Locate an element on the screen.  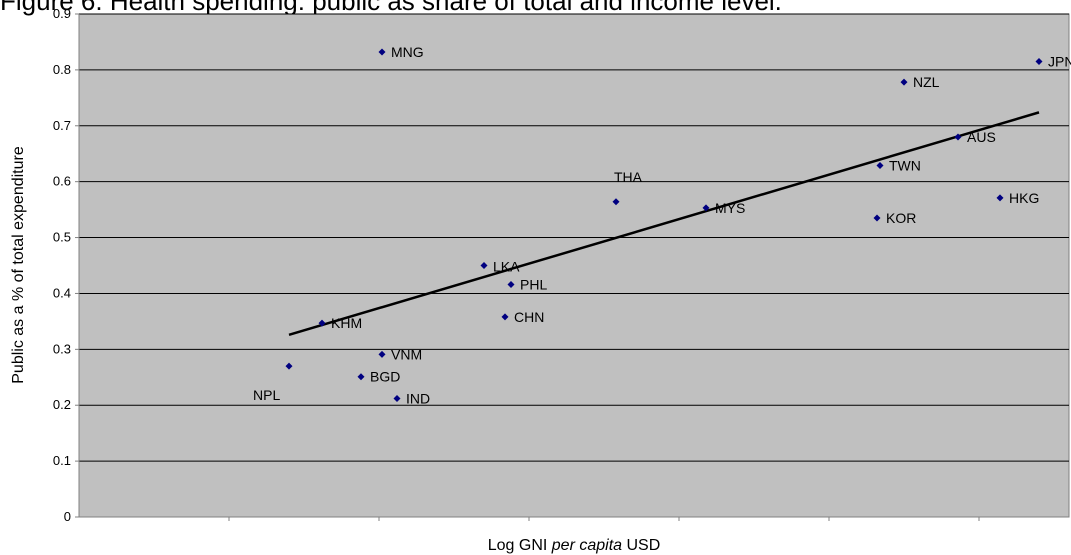
point-label-nzl: NZL is located at coordinates (926, 82).